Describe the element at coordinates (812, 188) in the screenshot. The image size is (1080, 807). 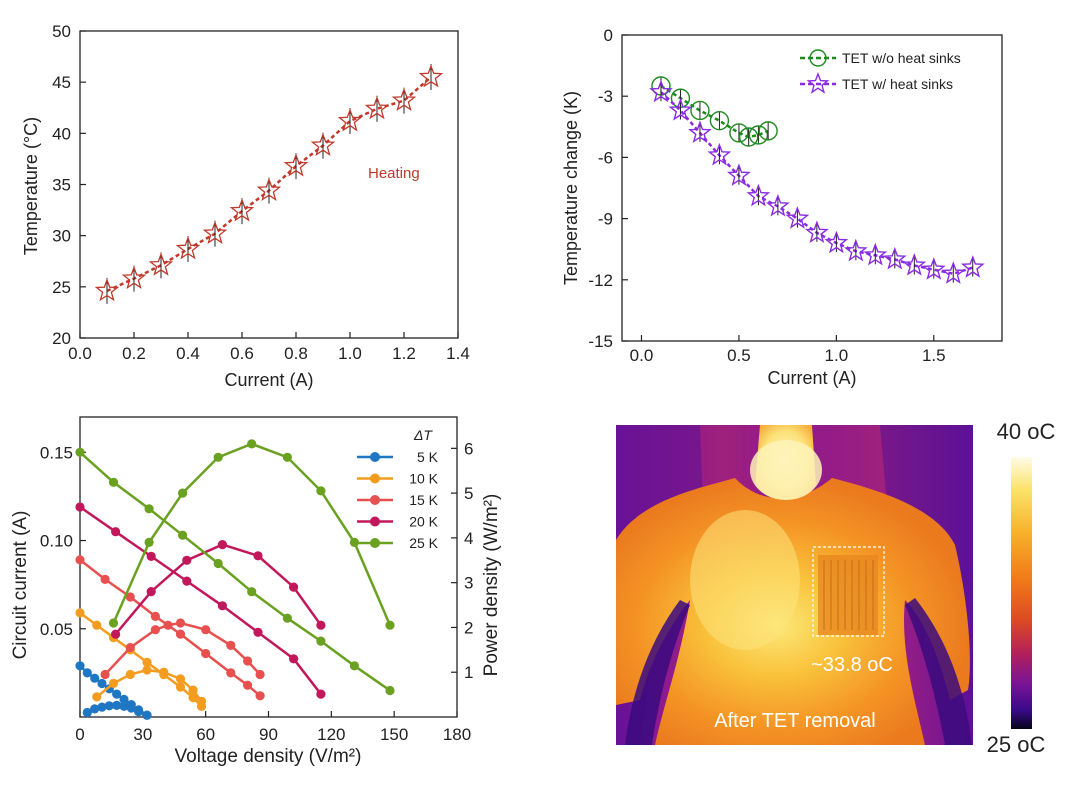
I see `panel-b-plot-frame` at that location.